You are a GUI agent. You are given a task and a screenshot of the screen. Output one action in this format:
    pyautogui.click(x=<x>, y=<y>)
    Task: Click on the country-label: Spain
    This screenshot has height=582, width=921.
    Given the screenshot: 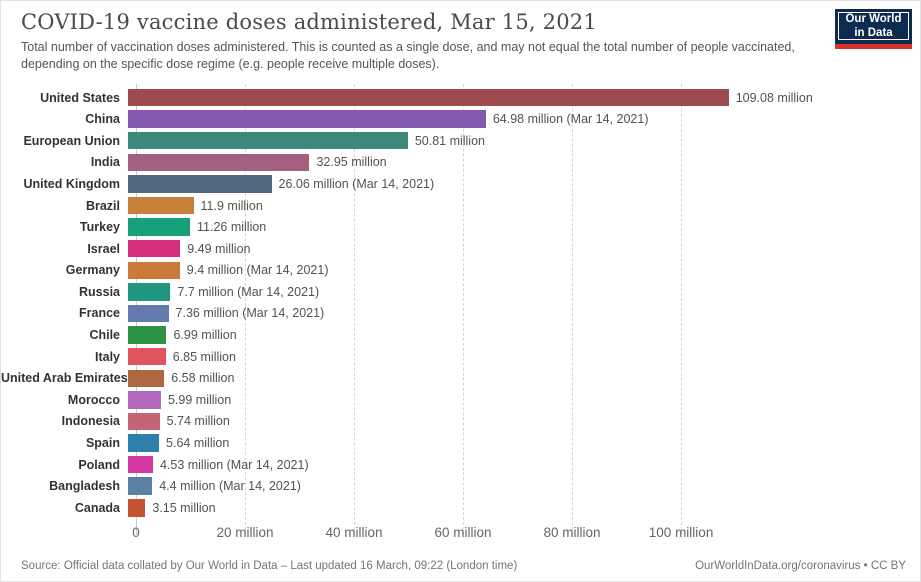 What is the action you would take?
    pyautogui.click(x=102, y=443)
    